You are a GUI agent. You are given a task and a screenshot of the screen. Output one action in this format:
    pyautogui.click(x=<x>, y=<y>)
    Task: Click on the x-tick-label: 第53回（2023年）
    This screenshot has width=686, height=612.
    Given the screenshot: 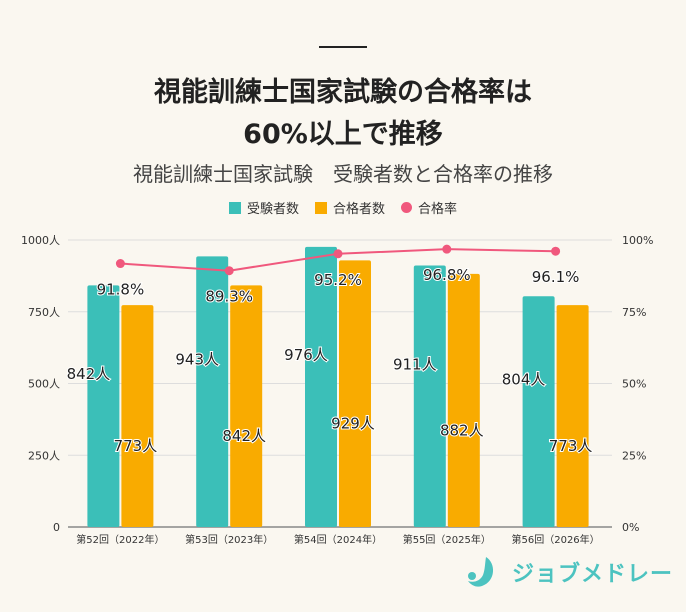 What is the action you would take?
    pyautogui.click(x=229, y=539)
    